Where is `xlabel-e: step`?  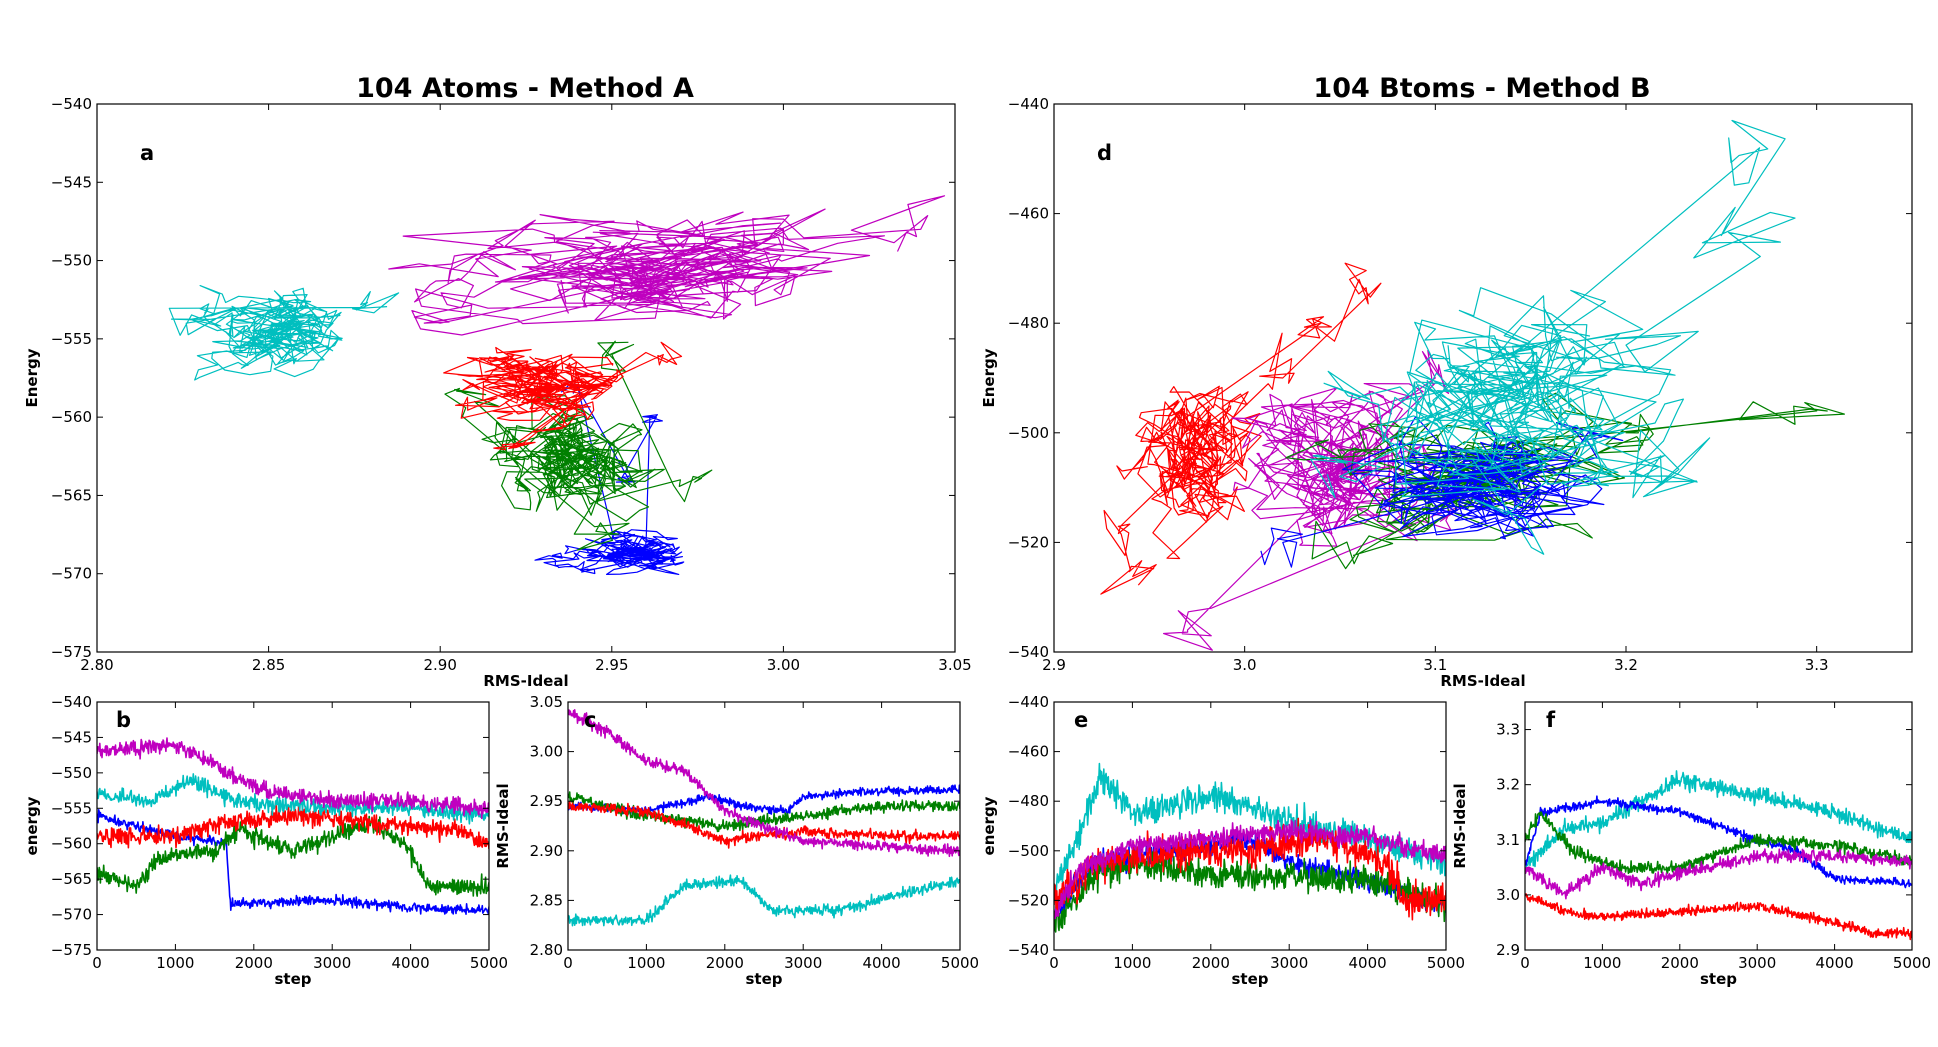
xlabel-e: step is located at coordinates (1249, 979).